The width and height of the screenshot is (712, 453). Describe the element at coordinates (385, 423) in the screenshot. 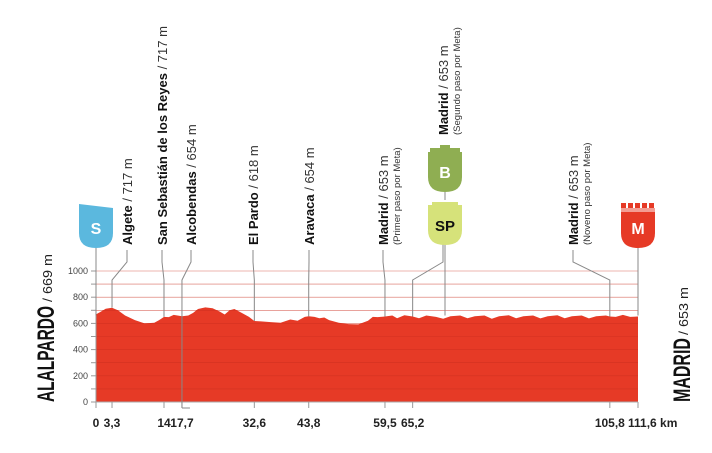

I see `x-tick-label: 59,5` at that location.